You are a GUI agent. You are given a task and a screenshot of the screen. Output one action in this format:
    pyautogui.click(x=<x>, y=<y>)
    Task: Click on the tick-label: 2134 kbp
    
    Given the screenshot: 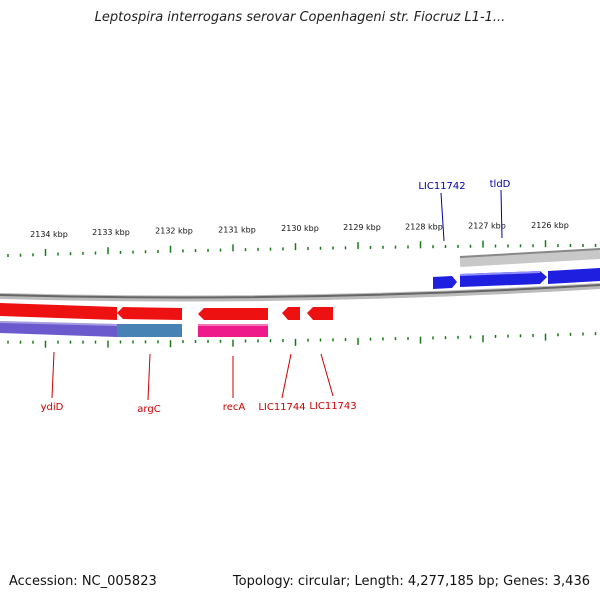 What is the action you would take?
    pyautogui.click(x=49, y=234)
    